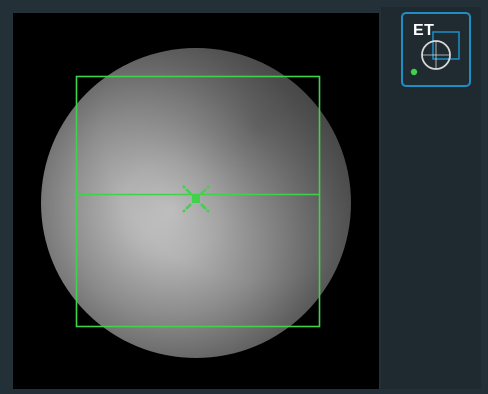  I want to click on et-label: ET, so click(424, 30).